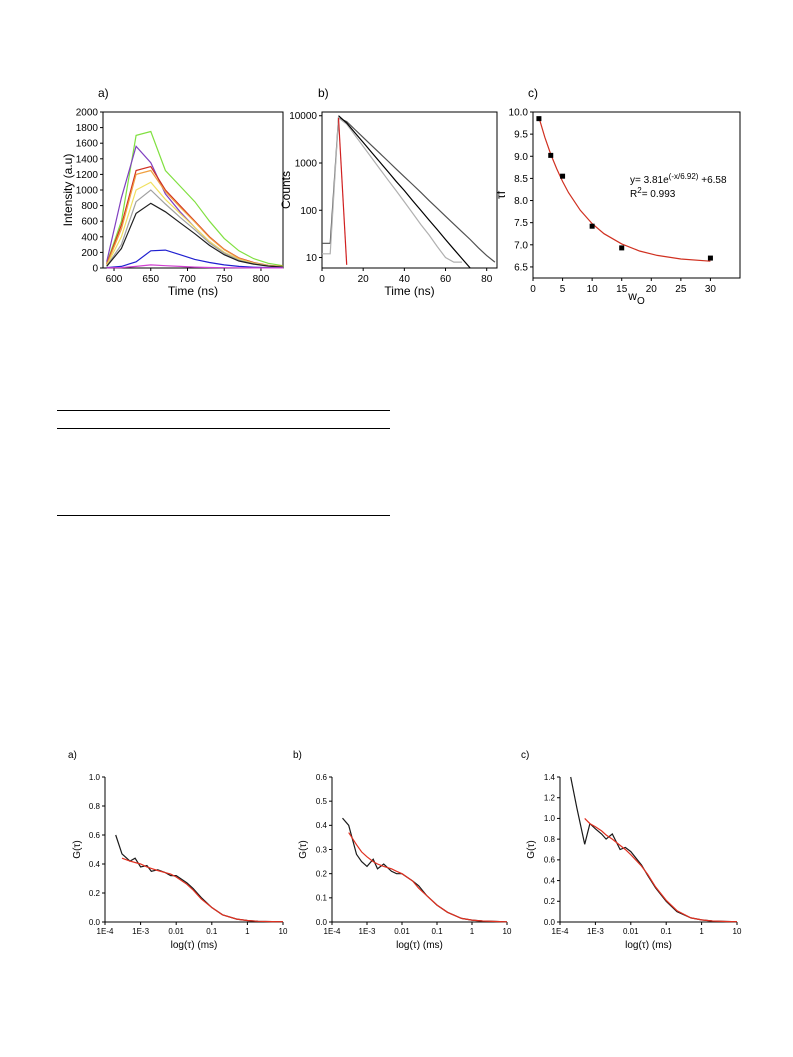 This screenshot has width=793, height=1057. I want to click on y-tick-label: 0.8, so click(95, 806).